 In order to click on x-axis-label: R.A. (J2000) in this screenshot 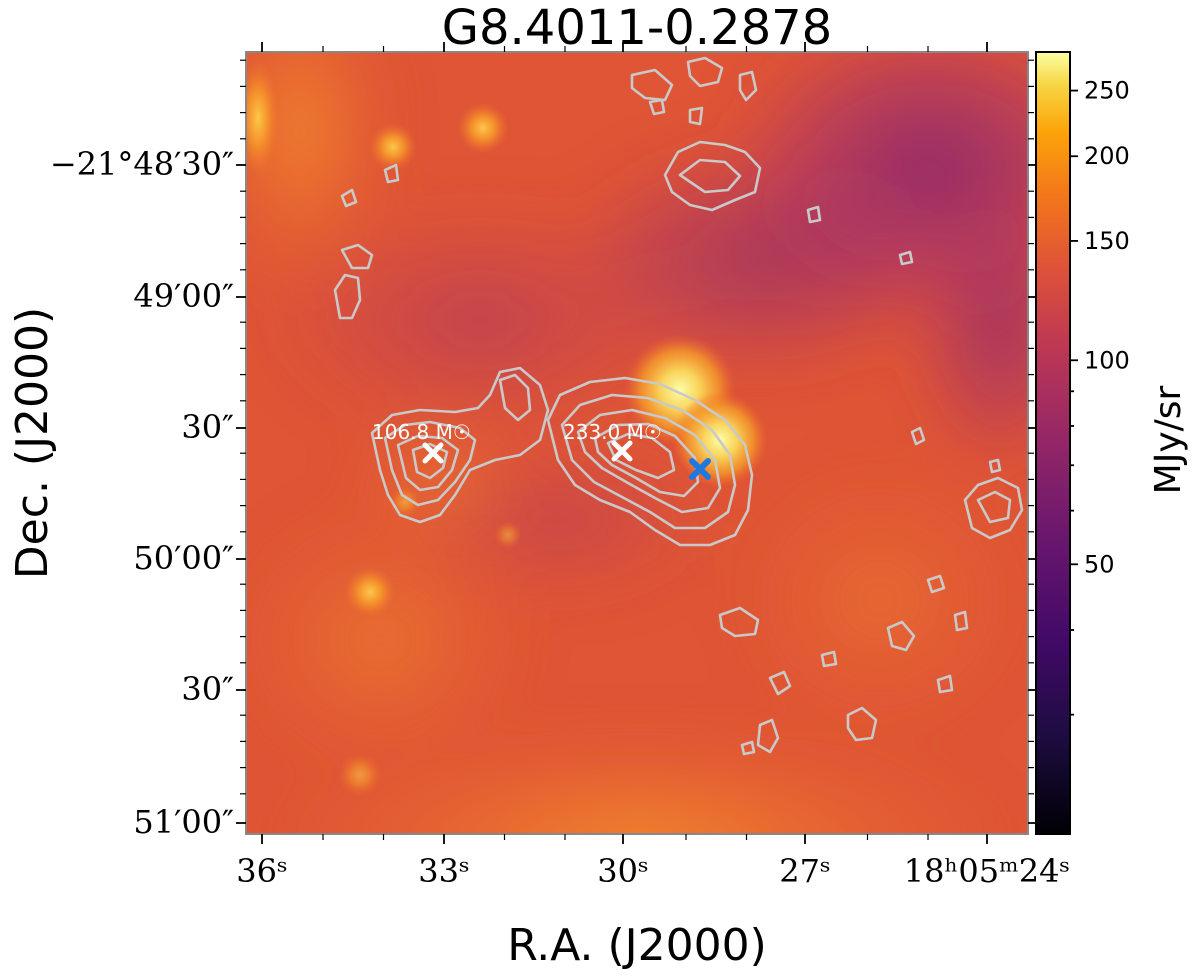, I will do `click(637, 945)`.